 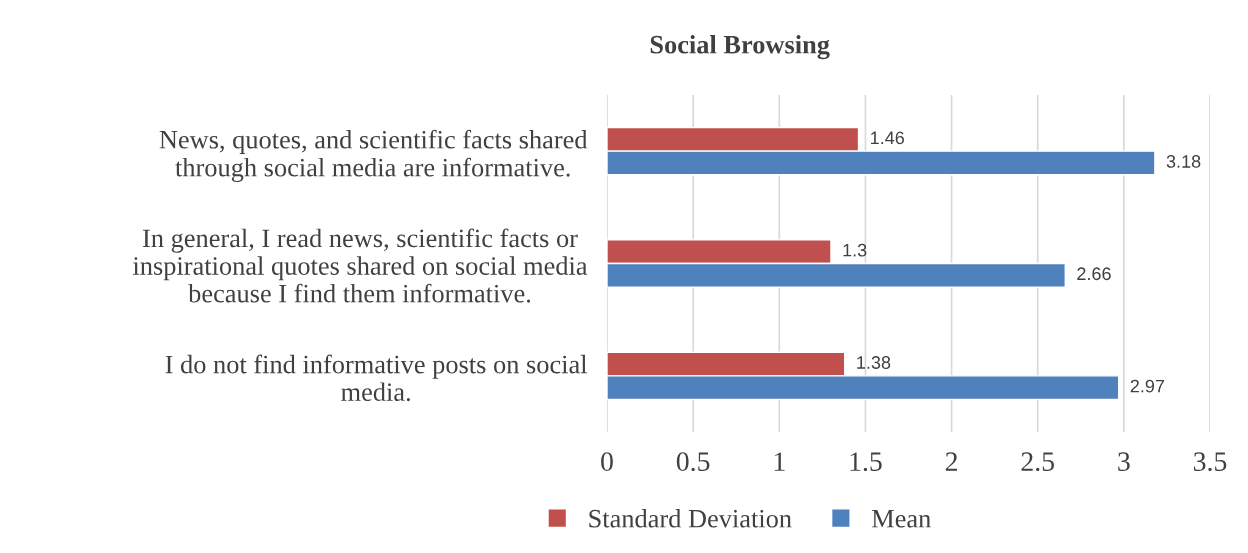 I want to click on data-label: 1.38, so click(x=874, y=362).